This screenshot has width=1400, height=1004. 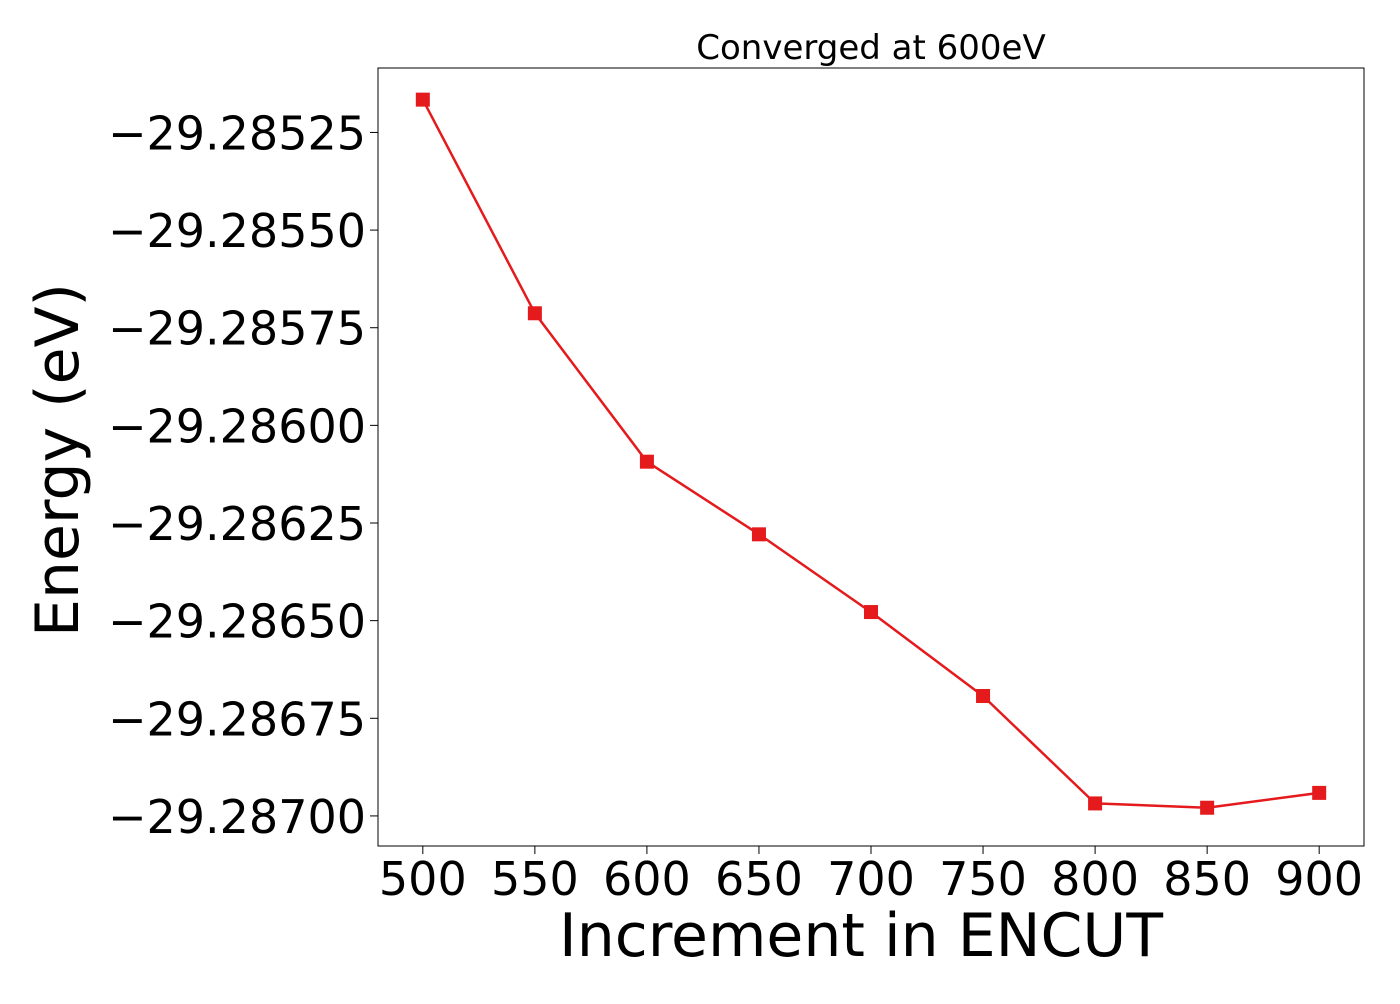 I want to click on y-tick-label: −29.28525, so click(x=237, y=133).